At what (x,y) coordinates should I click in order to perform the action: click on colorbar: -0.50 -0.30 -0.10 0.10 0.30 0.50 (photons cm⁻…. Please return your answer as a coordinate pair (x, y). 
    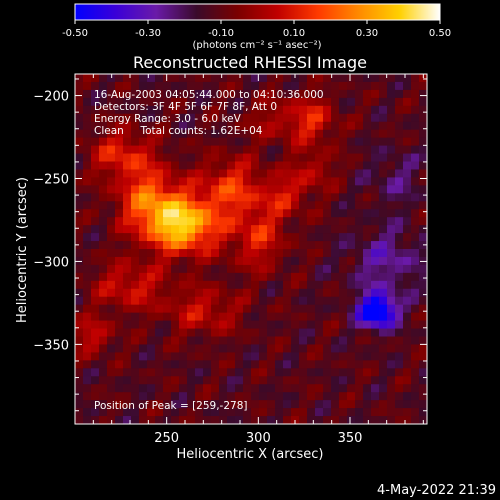
    Looking at the image, I should click on (256, 27).